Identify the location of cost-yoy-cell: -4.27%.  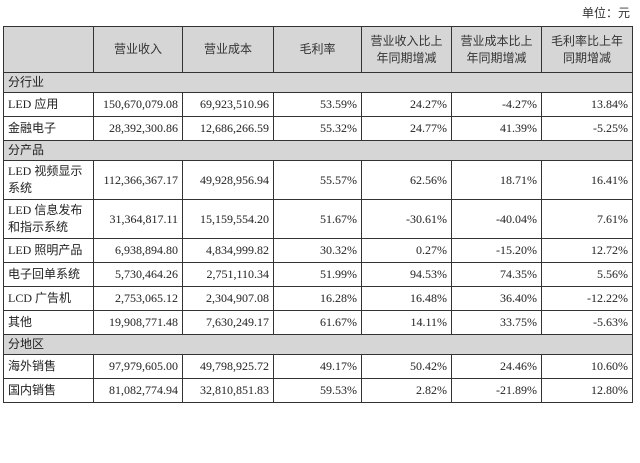
(496, 104).